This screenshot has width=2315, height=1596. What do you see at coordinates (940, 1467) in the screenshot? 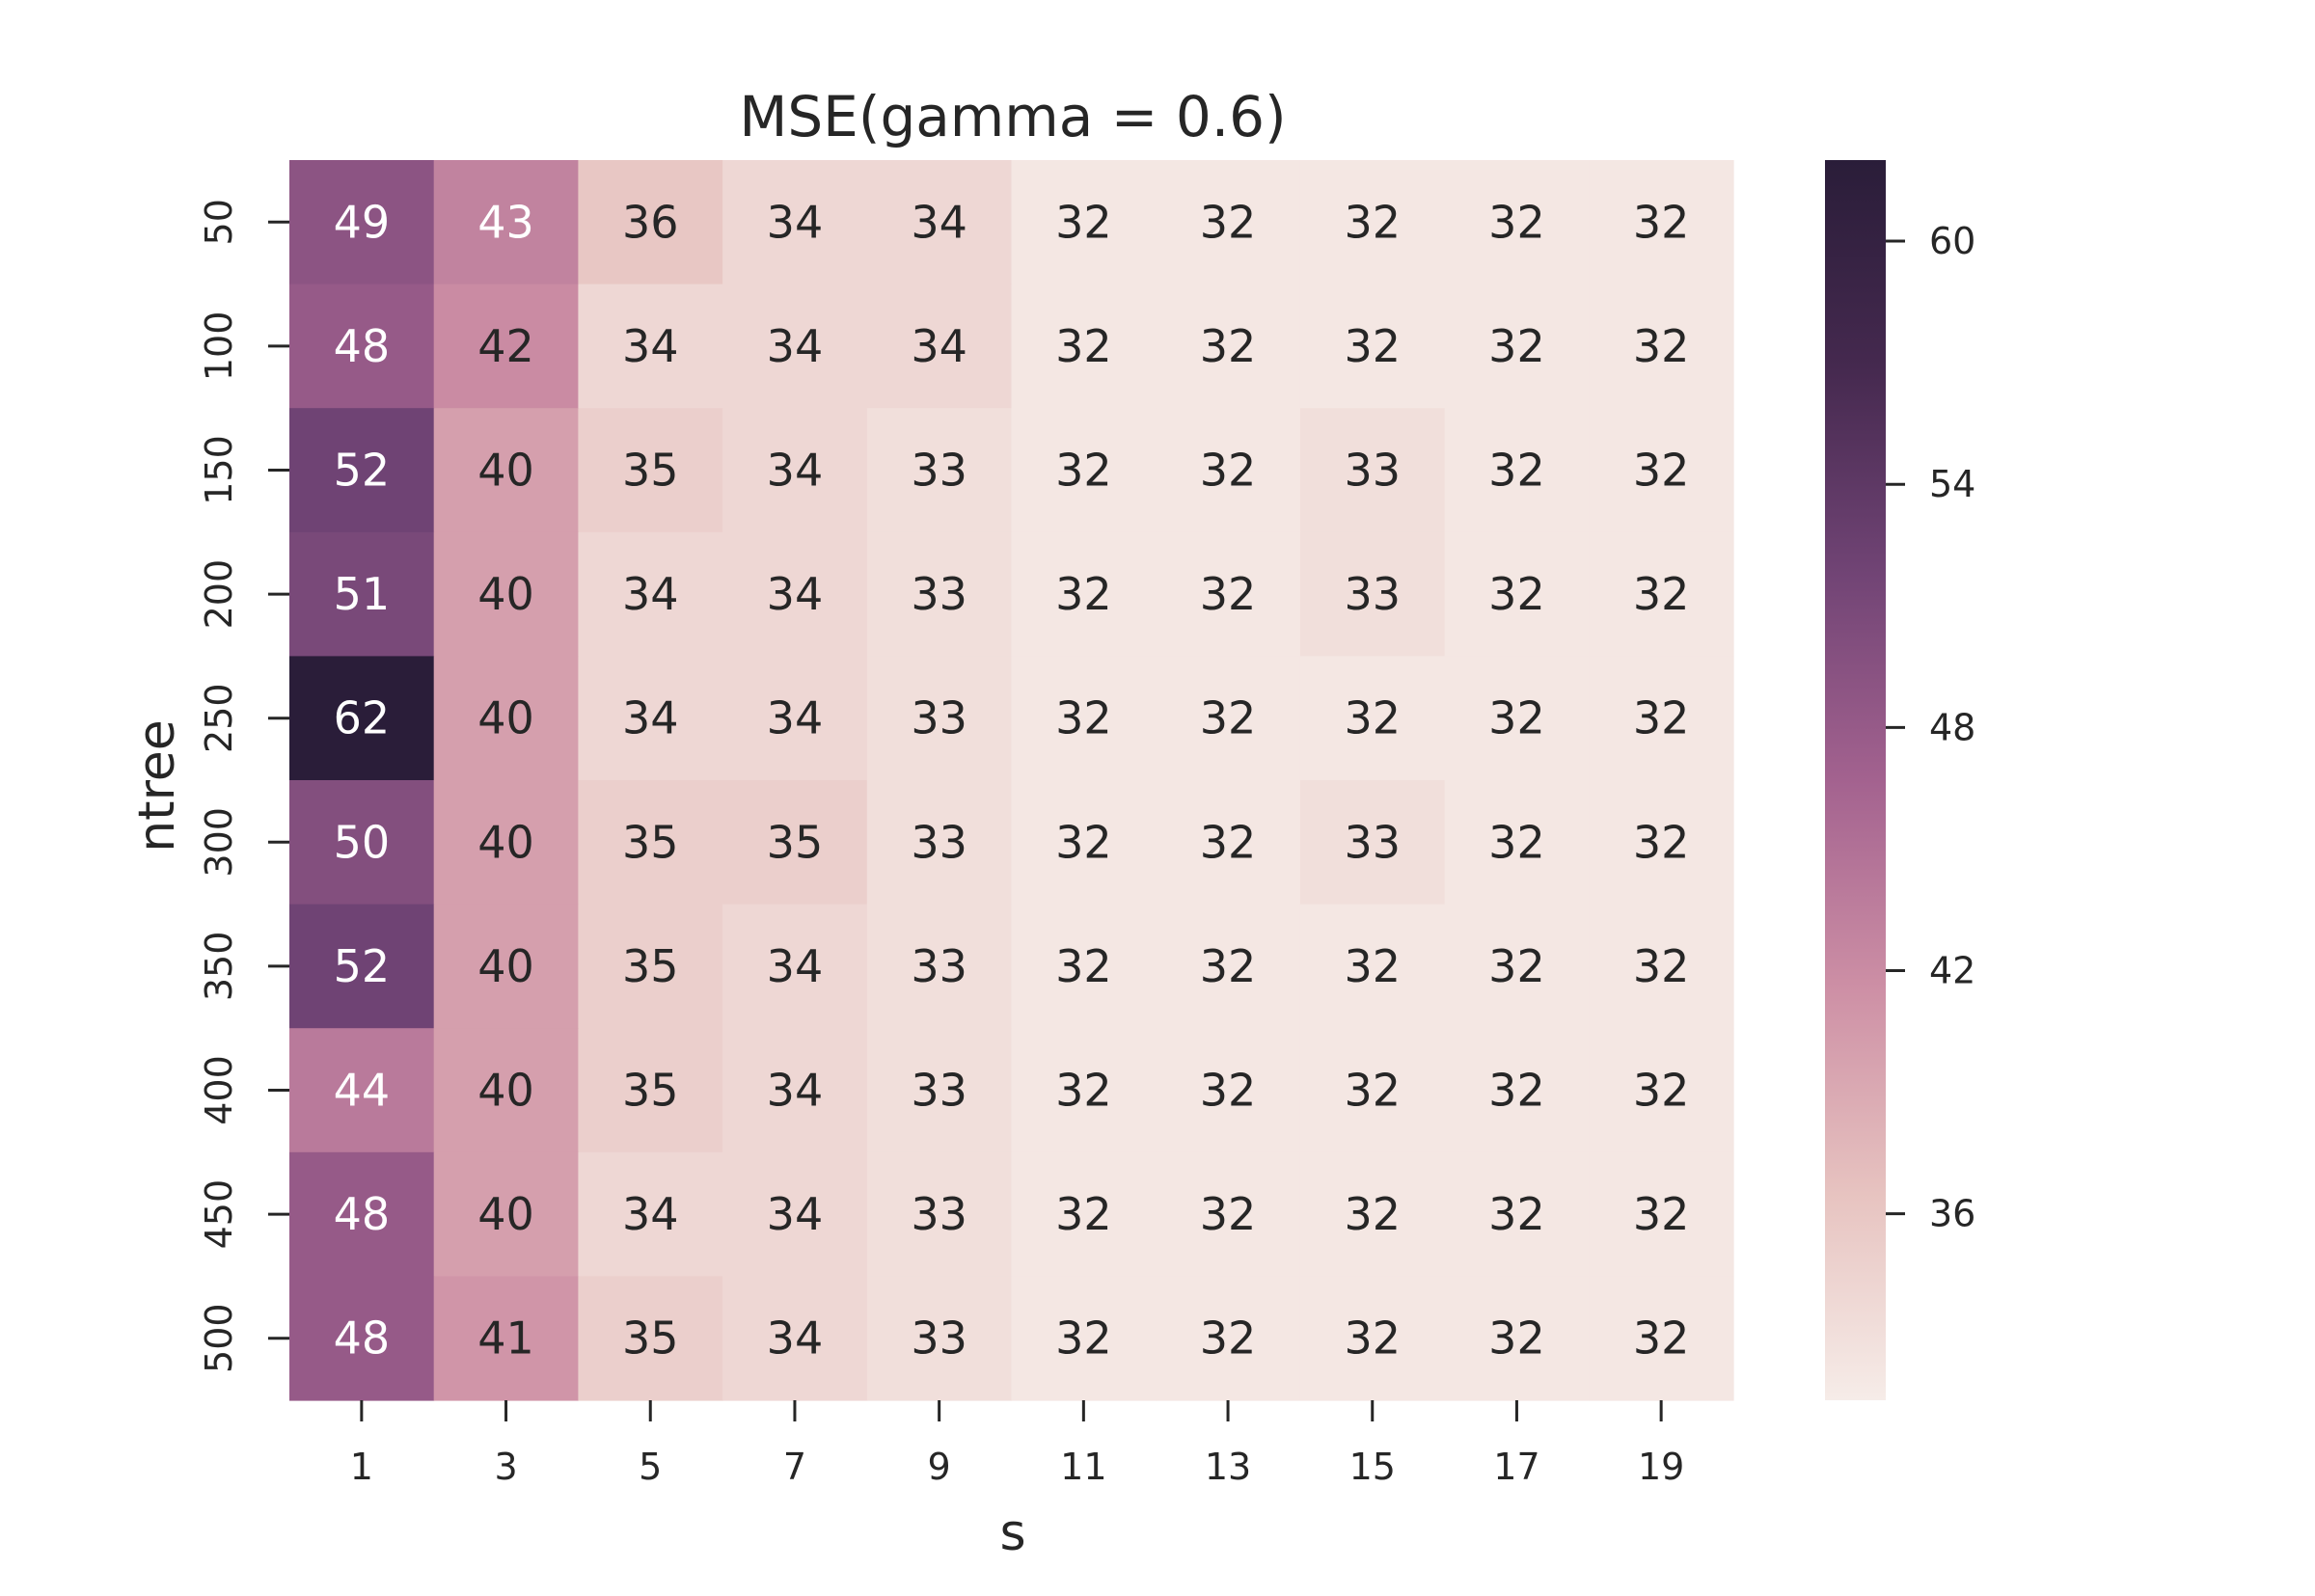
I see `x-tick-label: 9` at bounding box center [940, 1467].